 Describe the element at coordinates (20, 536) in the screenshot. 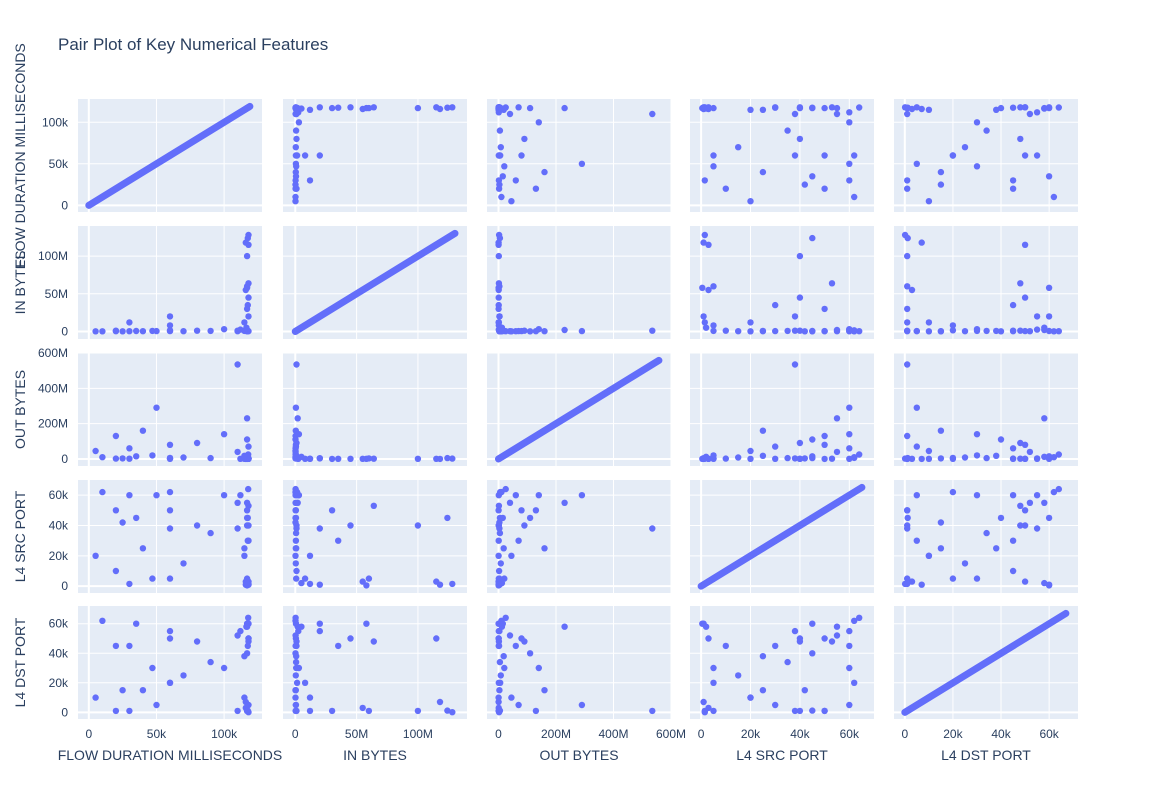

I see `y-axis-title-l4-src-port: L4 SRC PORT` at that location.